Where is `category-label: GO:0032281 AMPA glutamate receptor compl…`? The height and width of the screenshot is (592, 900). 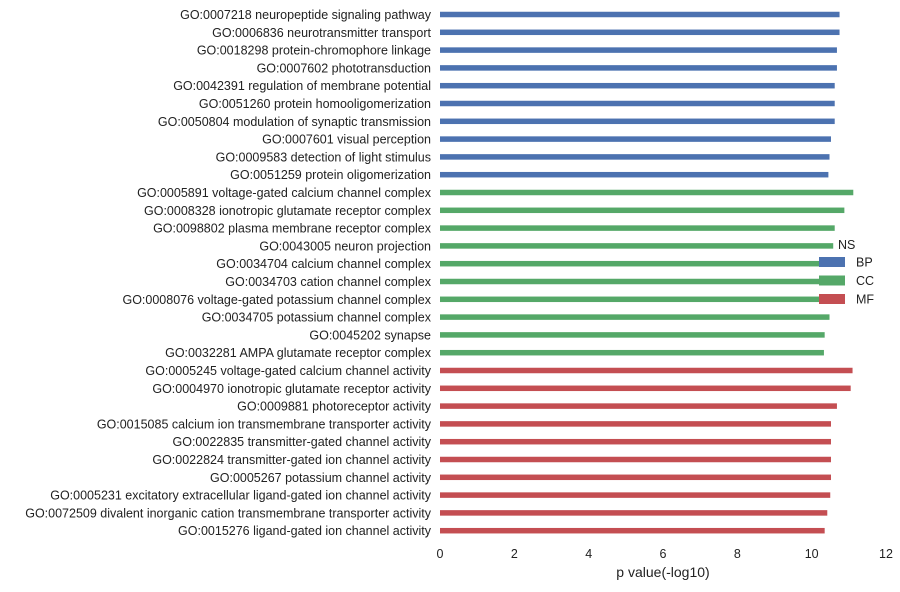 category-label: GO:0032281 AMPA glutamate receptor compl… is located at coordinates (298, 353).